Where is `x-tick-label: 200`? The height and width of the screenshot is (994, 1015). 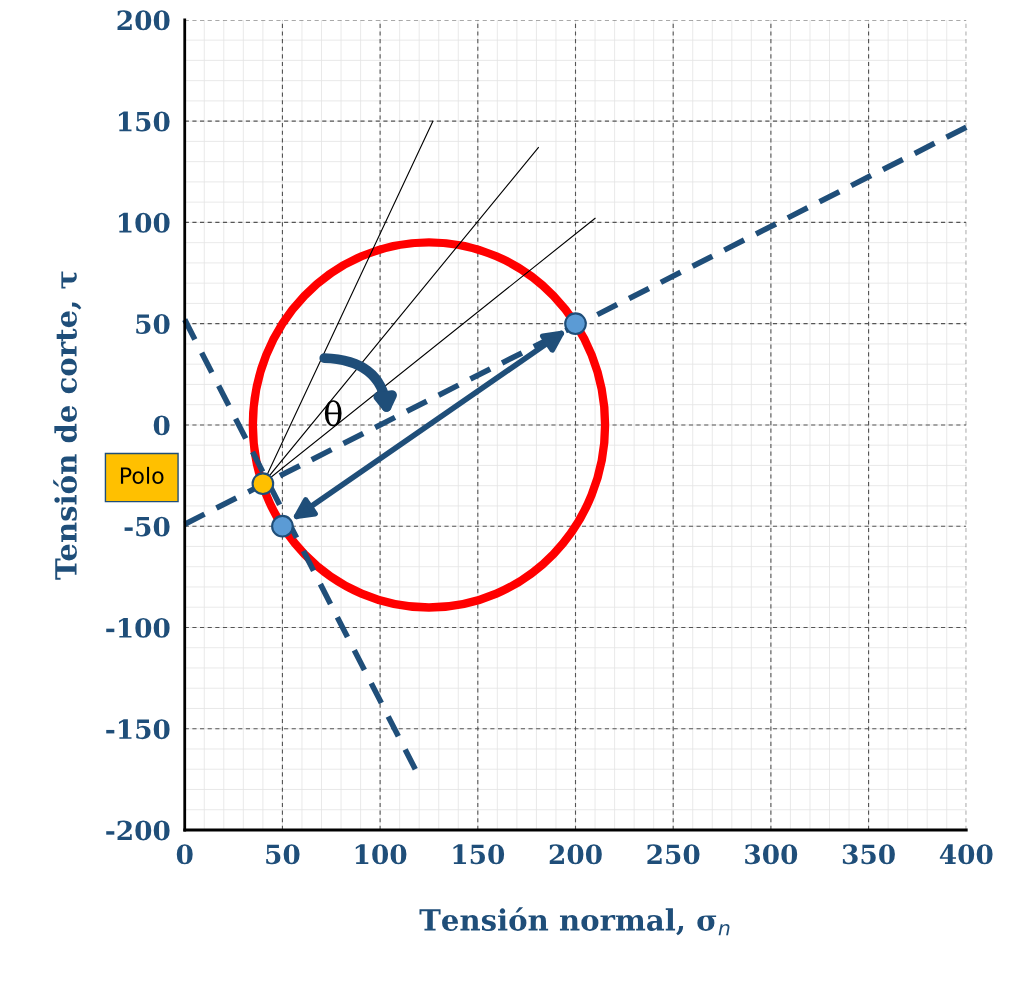
x-tick-label: 200 is located at coordinates (575, 854).